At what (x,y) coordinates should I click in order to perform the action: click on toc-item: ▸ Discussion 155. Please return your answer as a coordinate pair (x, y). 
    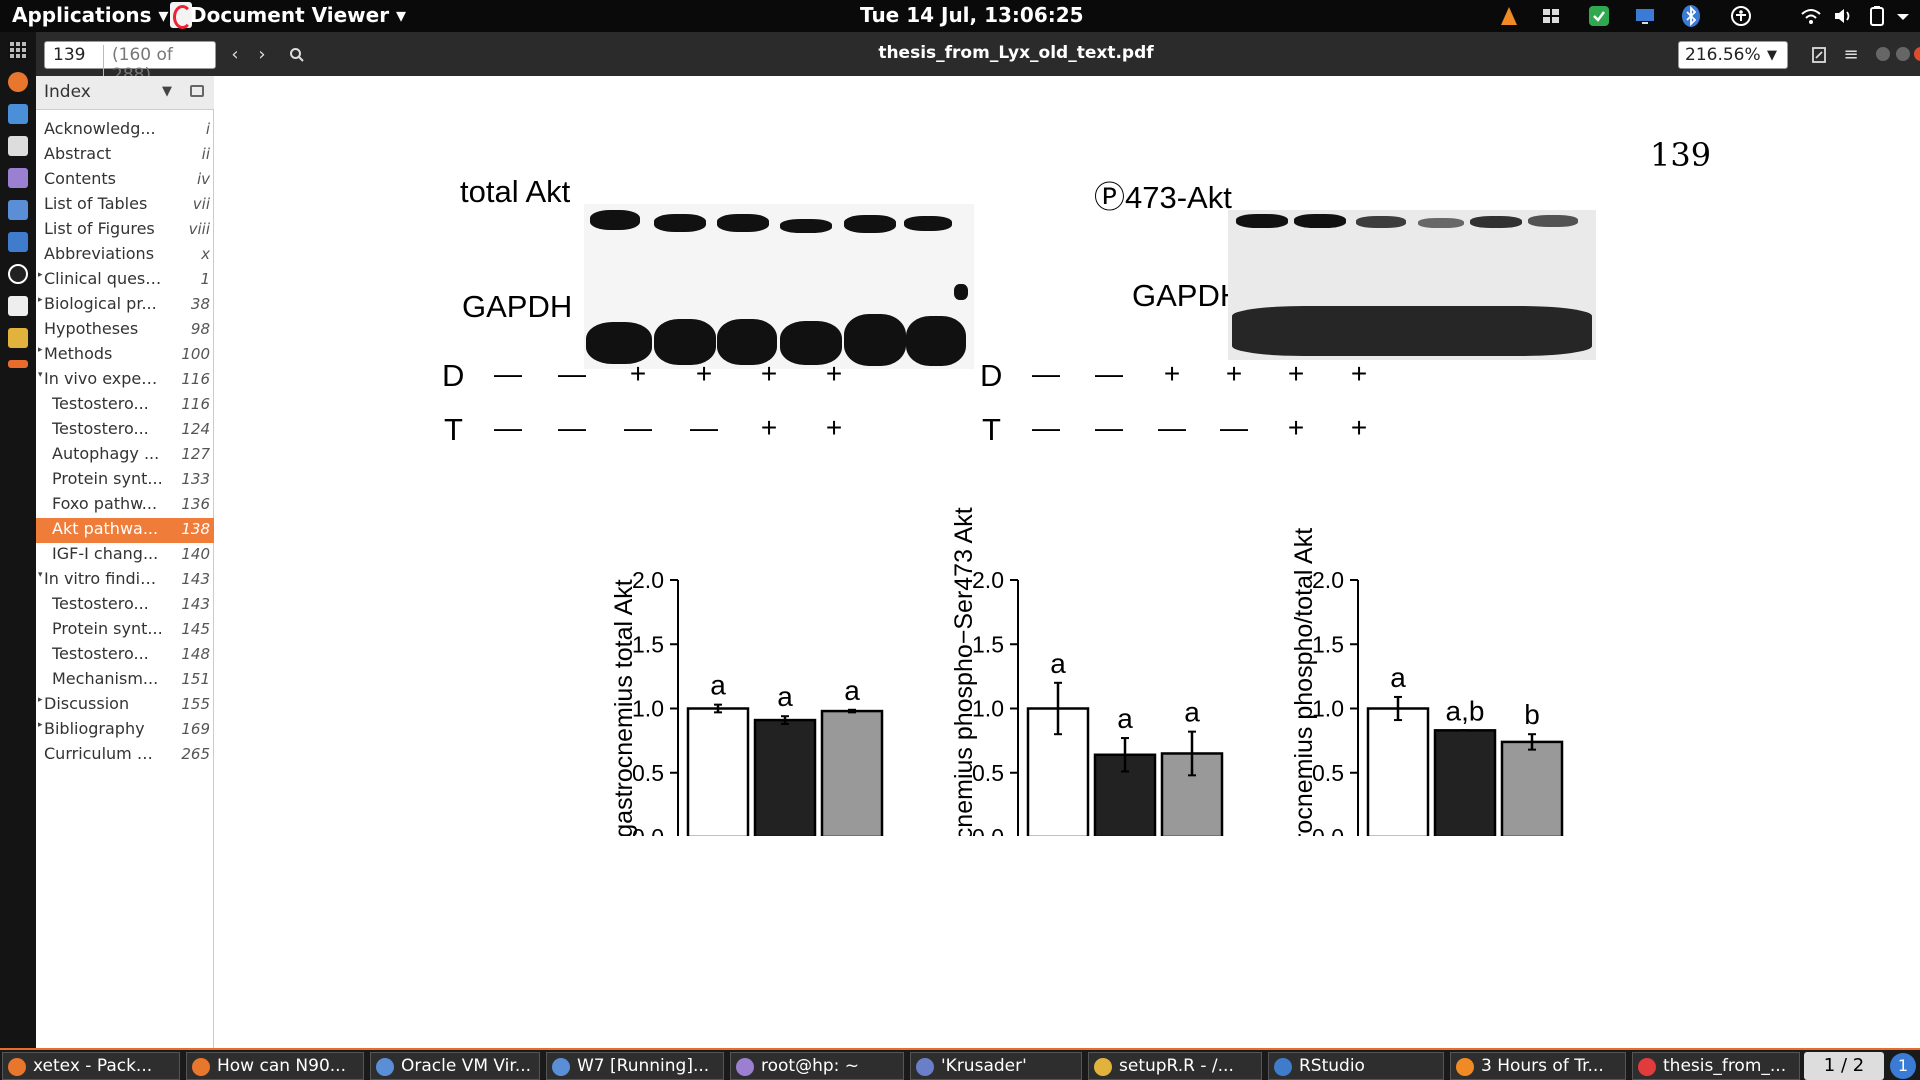
    Looking at the image, I should click on (125, 705).